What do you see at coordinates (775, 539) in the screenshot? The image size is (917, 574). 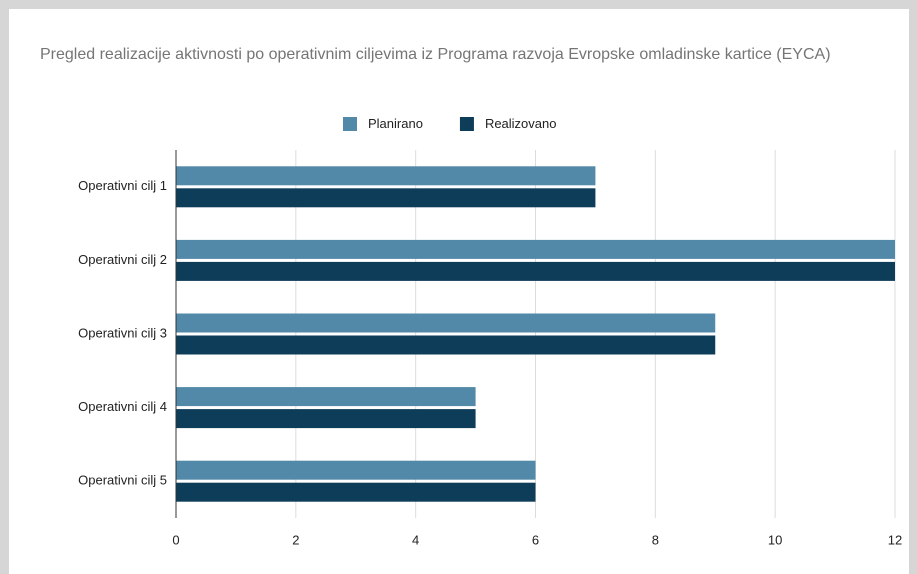 I see `x-tick-label: 10` at bounding box center [775, 539].